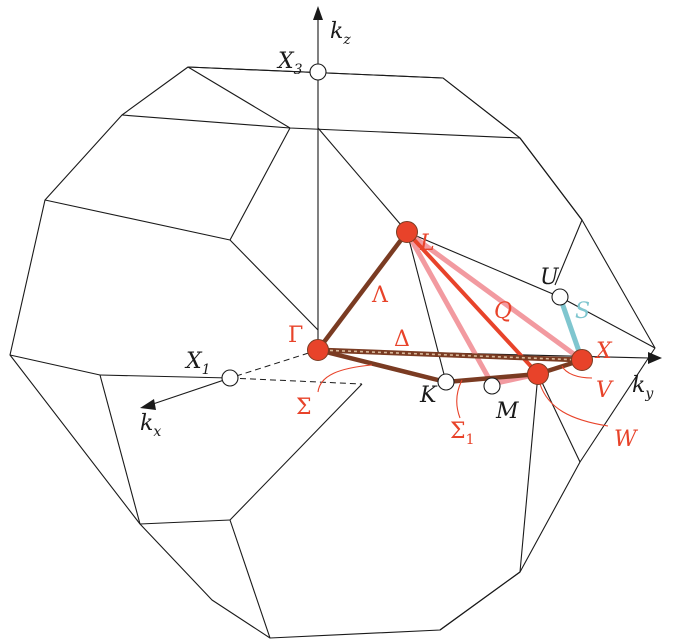 Image resolution: width=675 pixels, height=644 pixels. I want to click on label-M: M, so click(507, 411).